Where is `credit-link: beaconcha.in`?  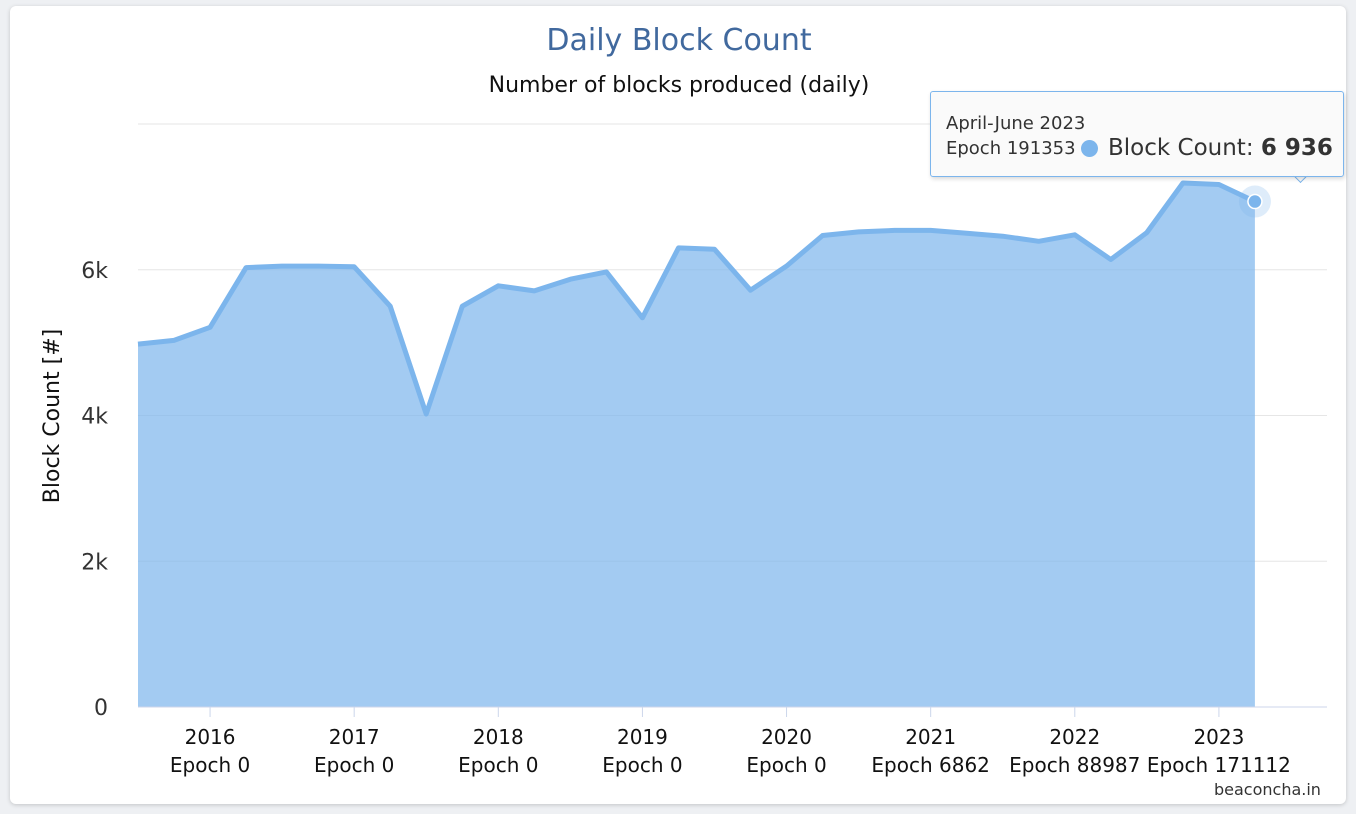
credit-link: beaconcha.in is located at coordinates (1267, 789).